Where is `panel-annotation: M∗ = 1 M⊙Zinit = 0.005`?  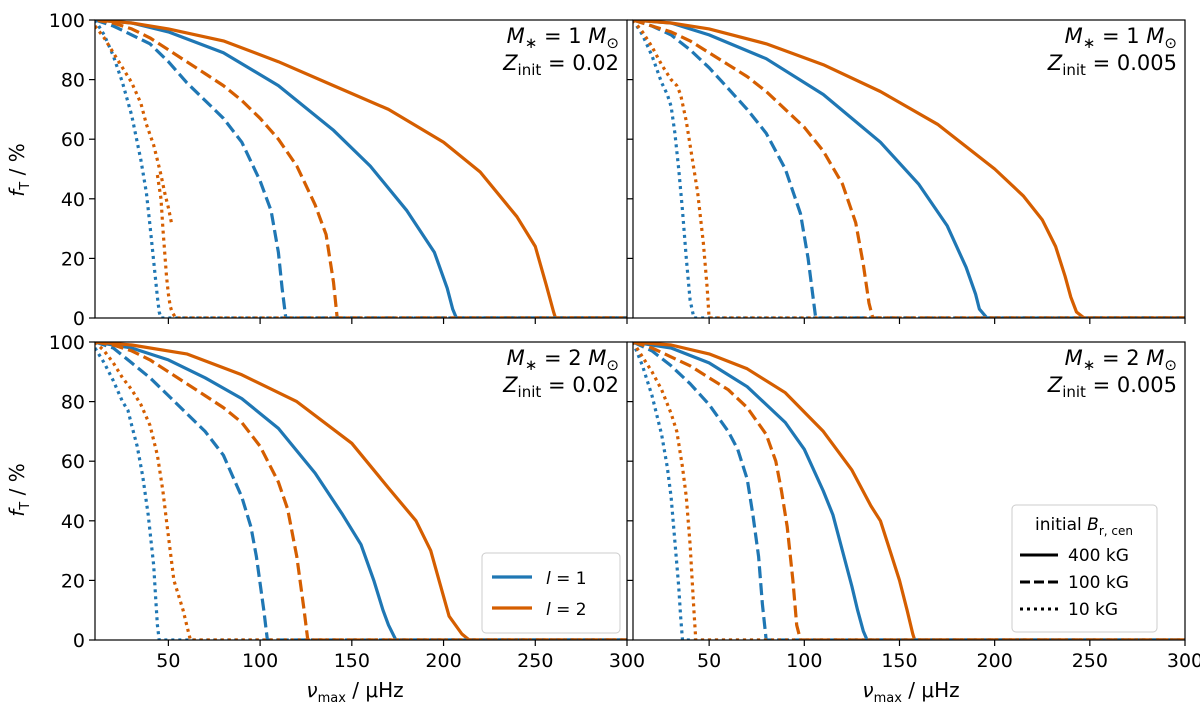
panel-annotation: M∗ = 1 M⊙Zinit = 0.005 is located at coordinates (1112, 51).